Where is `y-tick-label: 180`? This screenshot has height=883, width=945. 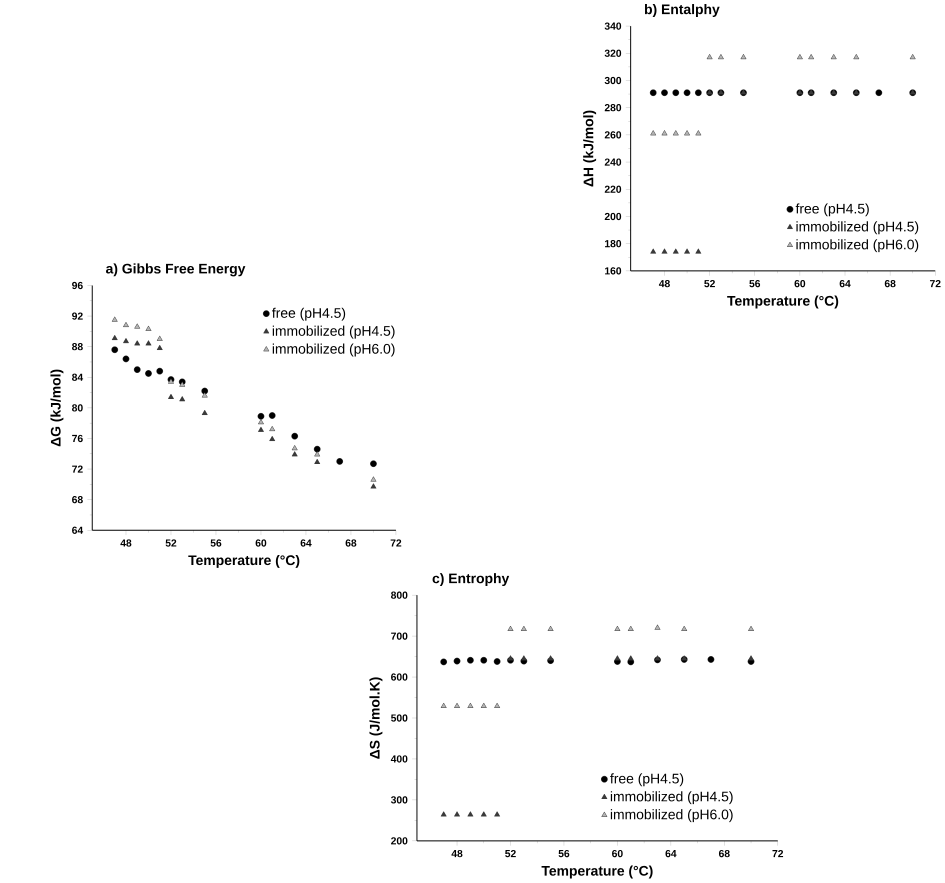 y-tick-label: 180 is located at coordinates (613, 244).